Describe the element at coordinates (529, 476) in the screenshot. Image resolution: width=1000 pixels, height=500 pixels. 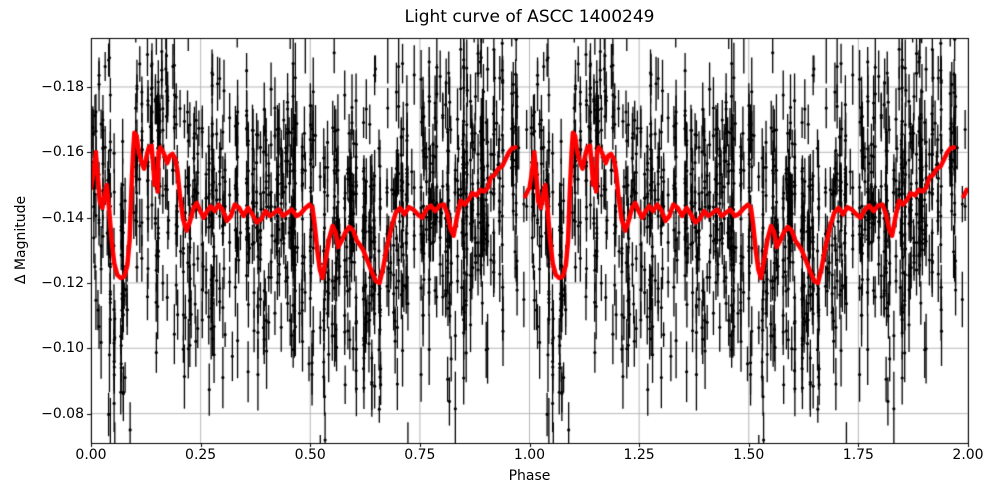
I see `x-axis-label: Phase` at that location.